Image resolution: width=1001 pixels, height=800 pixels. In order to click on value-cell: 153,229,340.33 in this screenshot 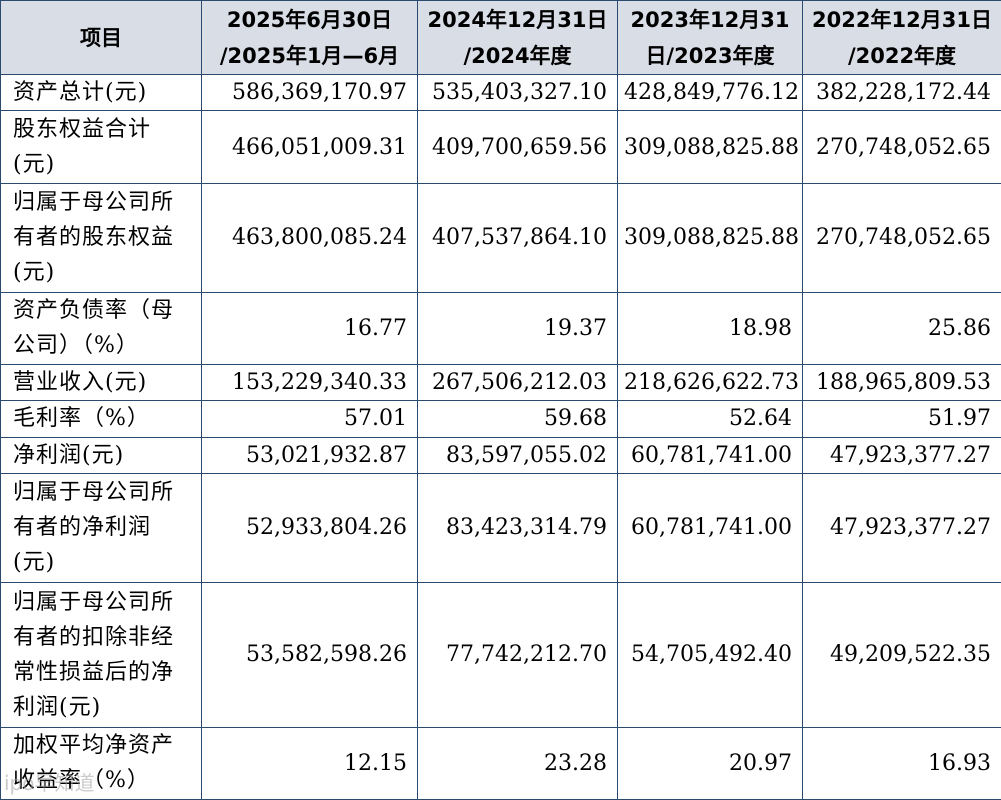, I will do `click(309, 382)`.